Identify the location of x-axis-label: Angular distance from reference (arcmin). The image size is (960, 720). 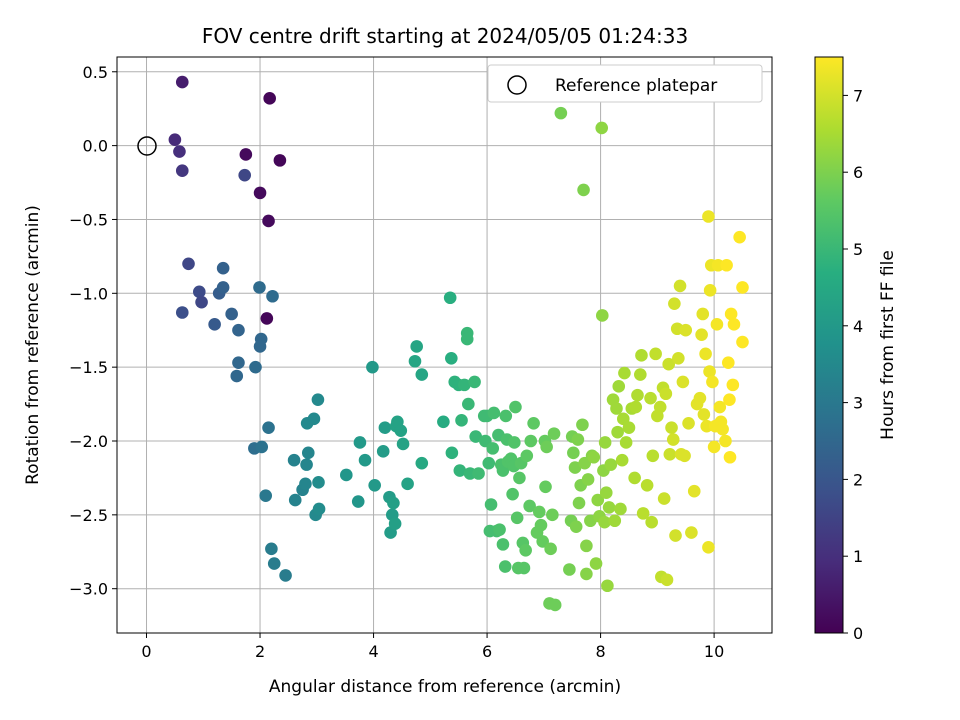
(445, 687).